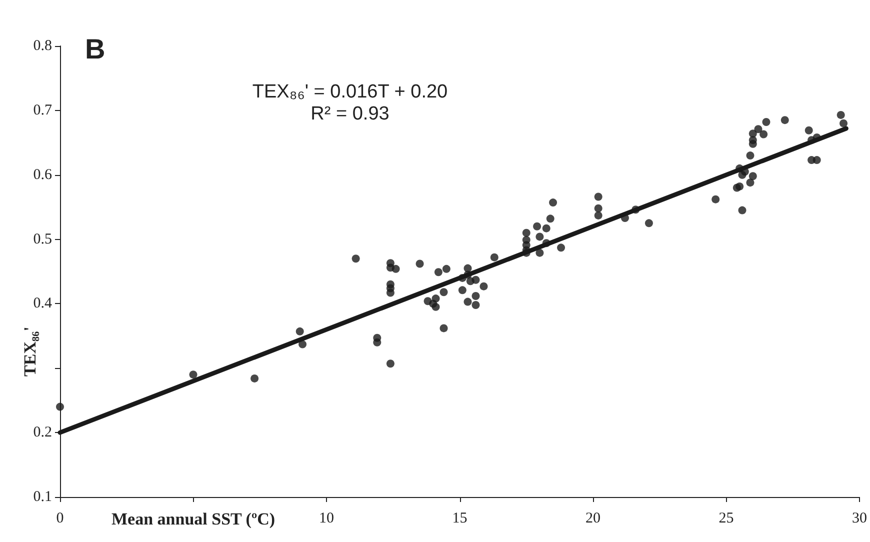  Describe the element at coordinates (42, 304) in the screenshot. I see `y-tick-label: 0.4` at that location.